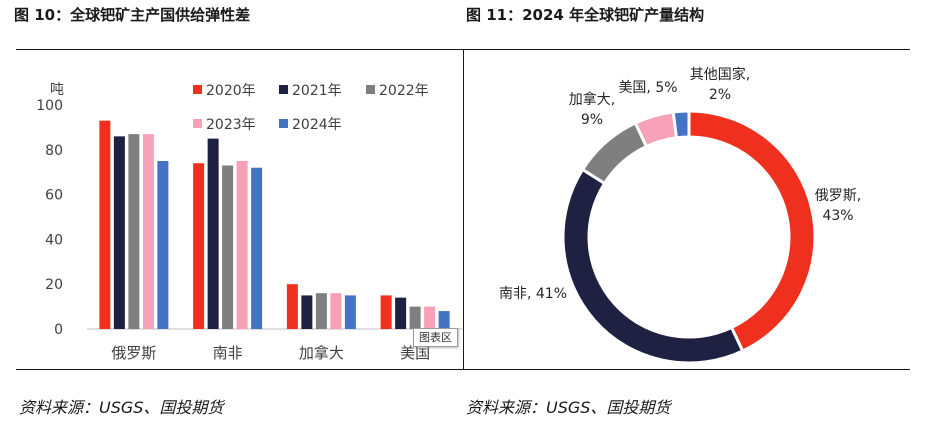  Describe the element at coordinates (568, 407) in the screenshot. I see `right-source-note: 资料来源：USGS、国投期货` at that location.